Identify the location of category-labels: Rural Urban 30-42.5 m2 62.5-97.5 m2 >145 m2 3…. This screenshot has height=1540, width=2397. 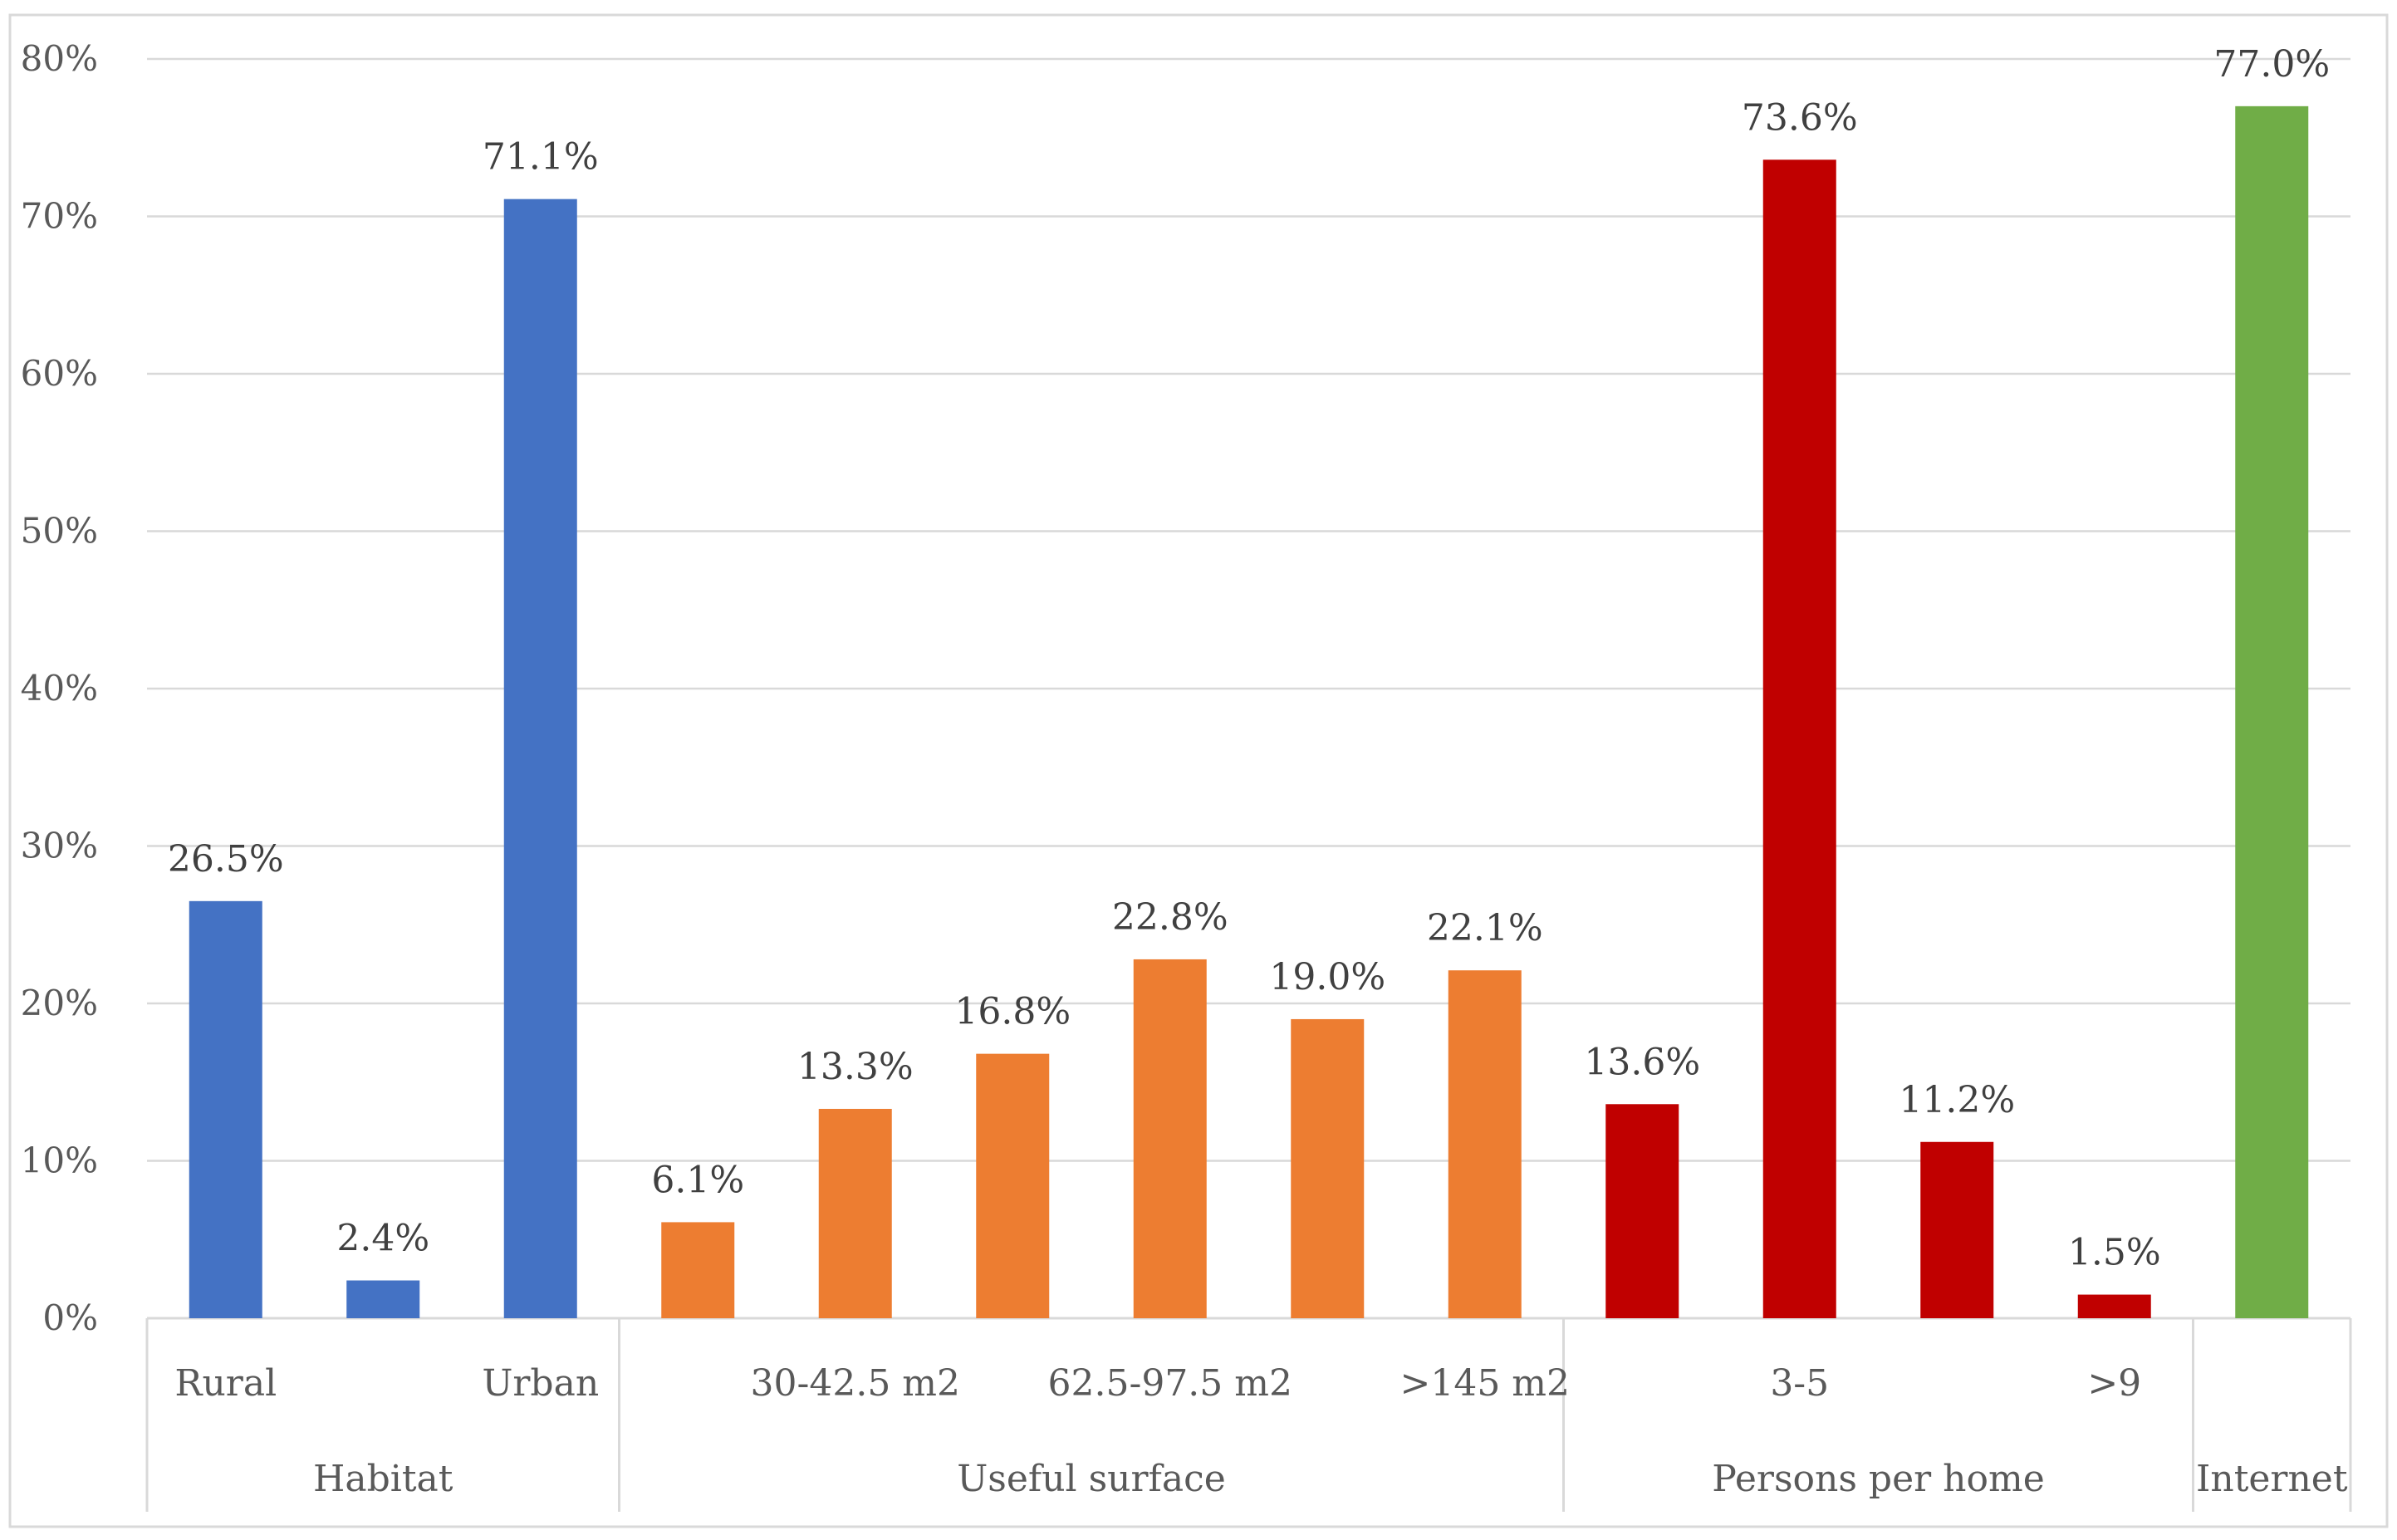
(1157, 1383).